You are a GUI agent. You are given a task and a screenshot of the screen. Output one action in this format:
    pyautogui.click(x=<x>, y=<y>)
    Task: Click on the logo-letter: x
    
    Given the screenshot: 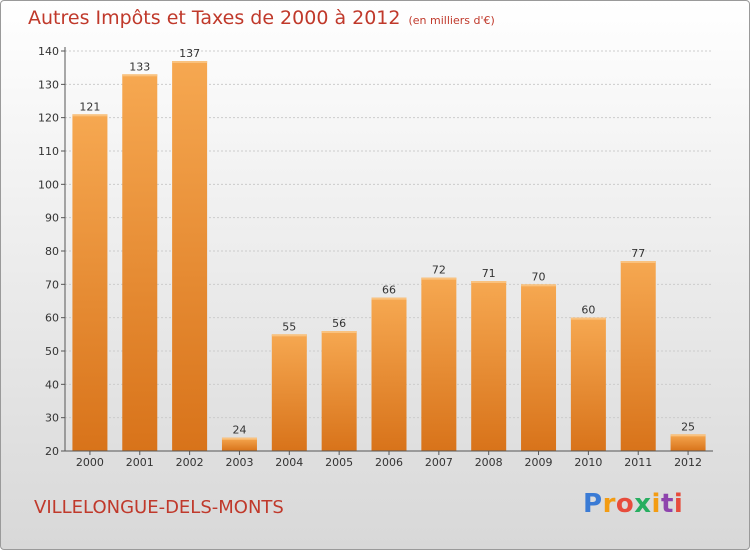 What is the action you would take?
    pyautogui.click(x=643, y=504)
    